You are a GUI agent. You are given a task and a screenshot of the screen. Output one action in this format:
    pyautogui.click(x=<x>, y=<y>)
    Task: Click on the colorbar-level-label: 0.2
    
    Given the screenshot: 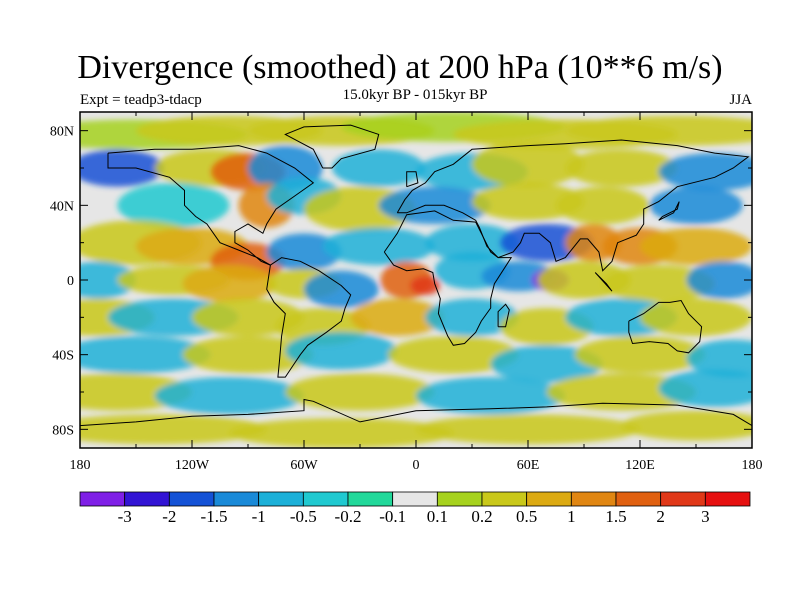 What is the action you would take?
    pyautogui.click(x=482, y=516)
    